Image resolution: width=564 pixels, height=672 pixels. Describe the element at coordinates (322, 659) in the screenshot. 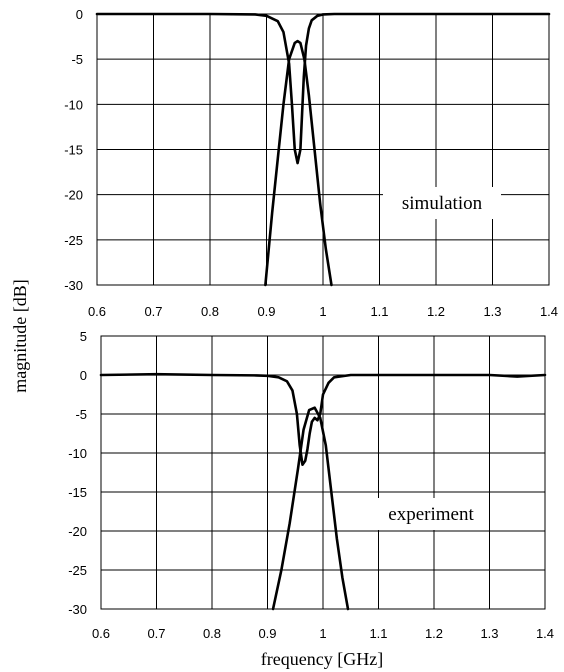

I see `x-axis-title: frequency [GHz]` at that location.